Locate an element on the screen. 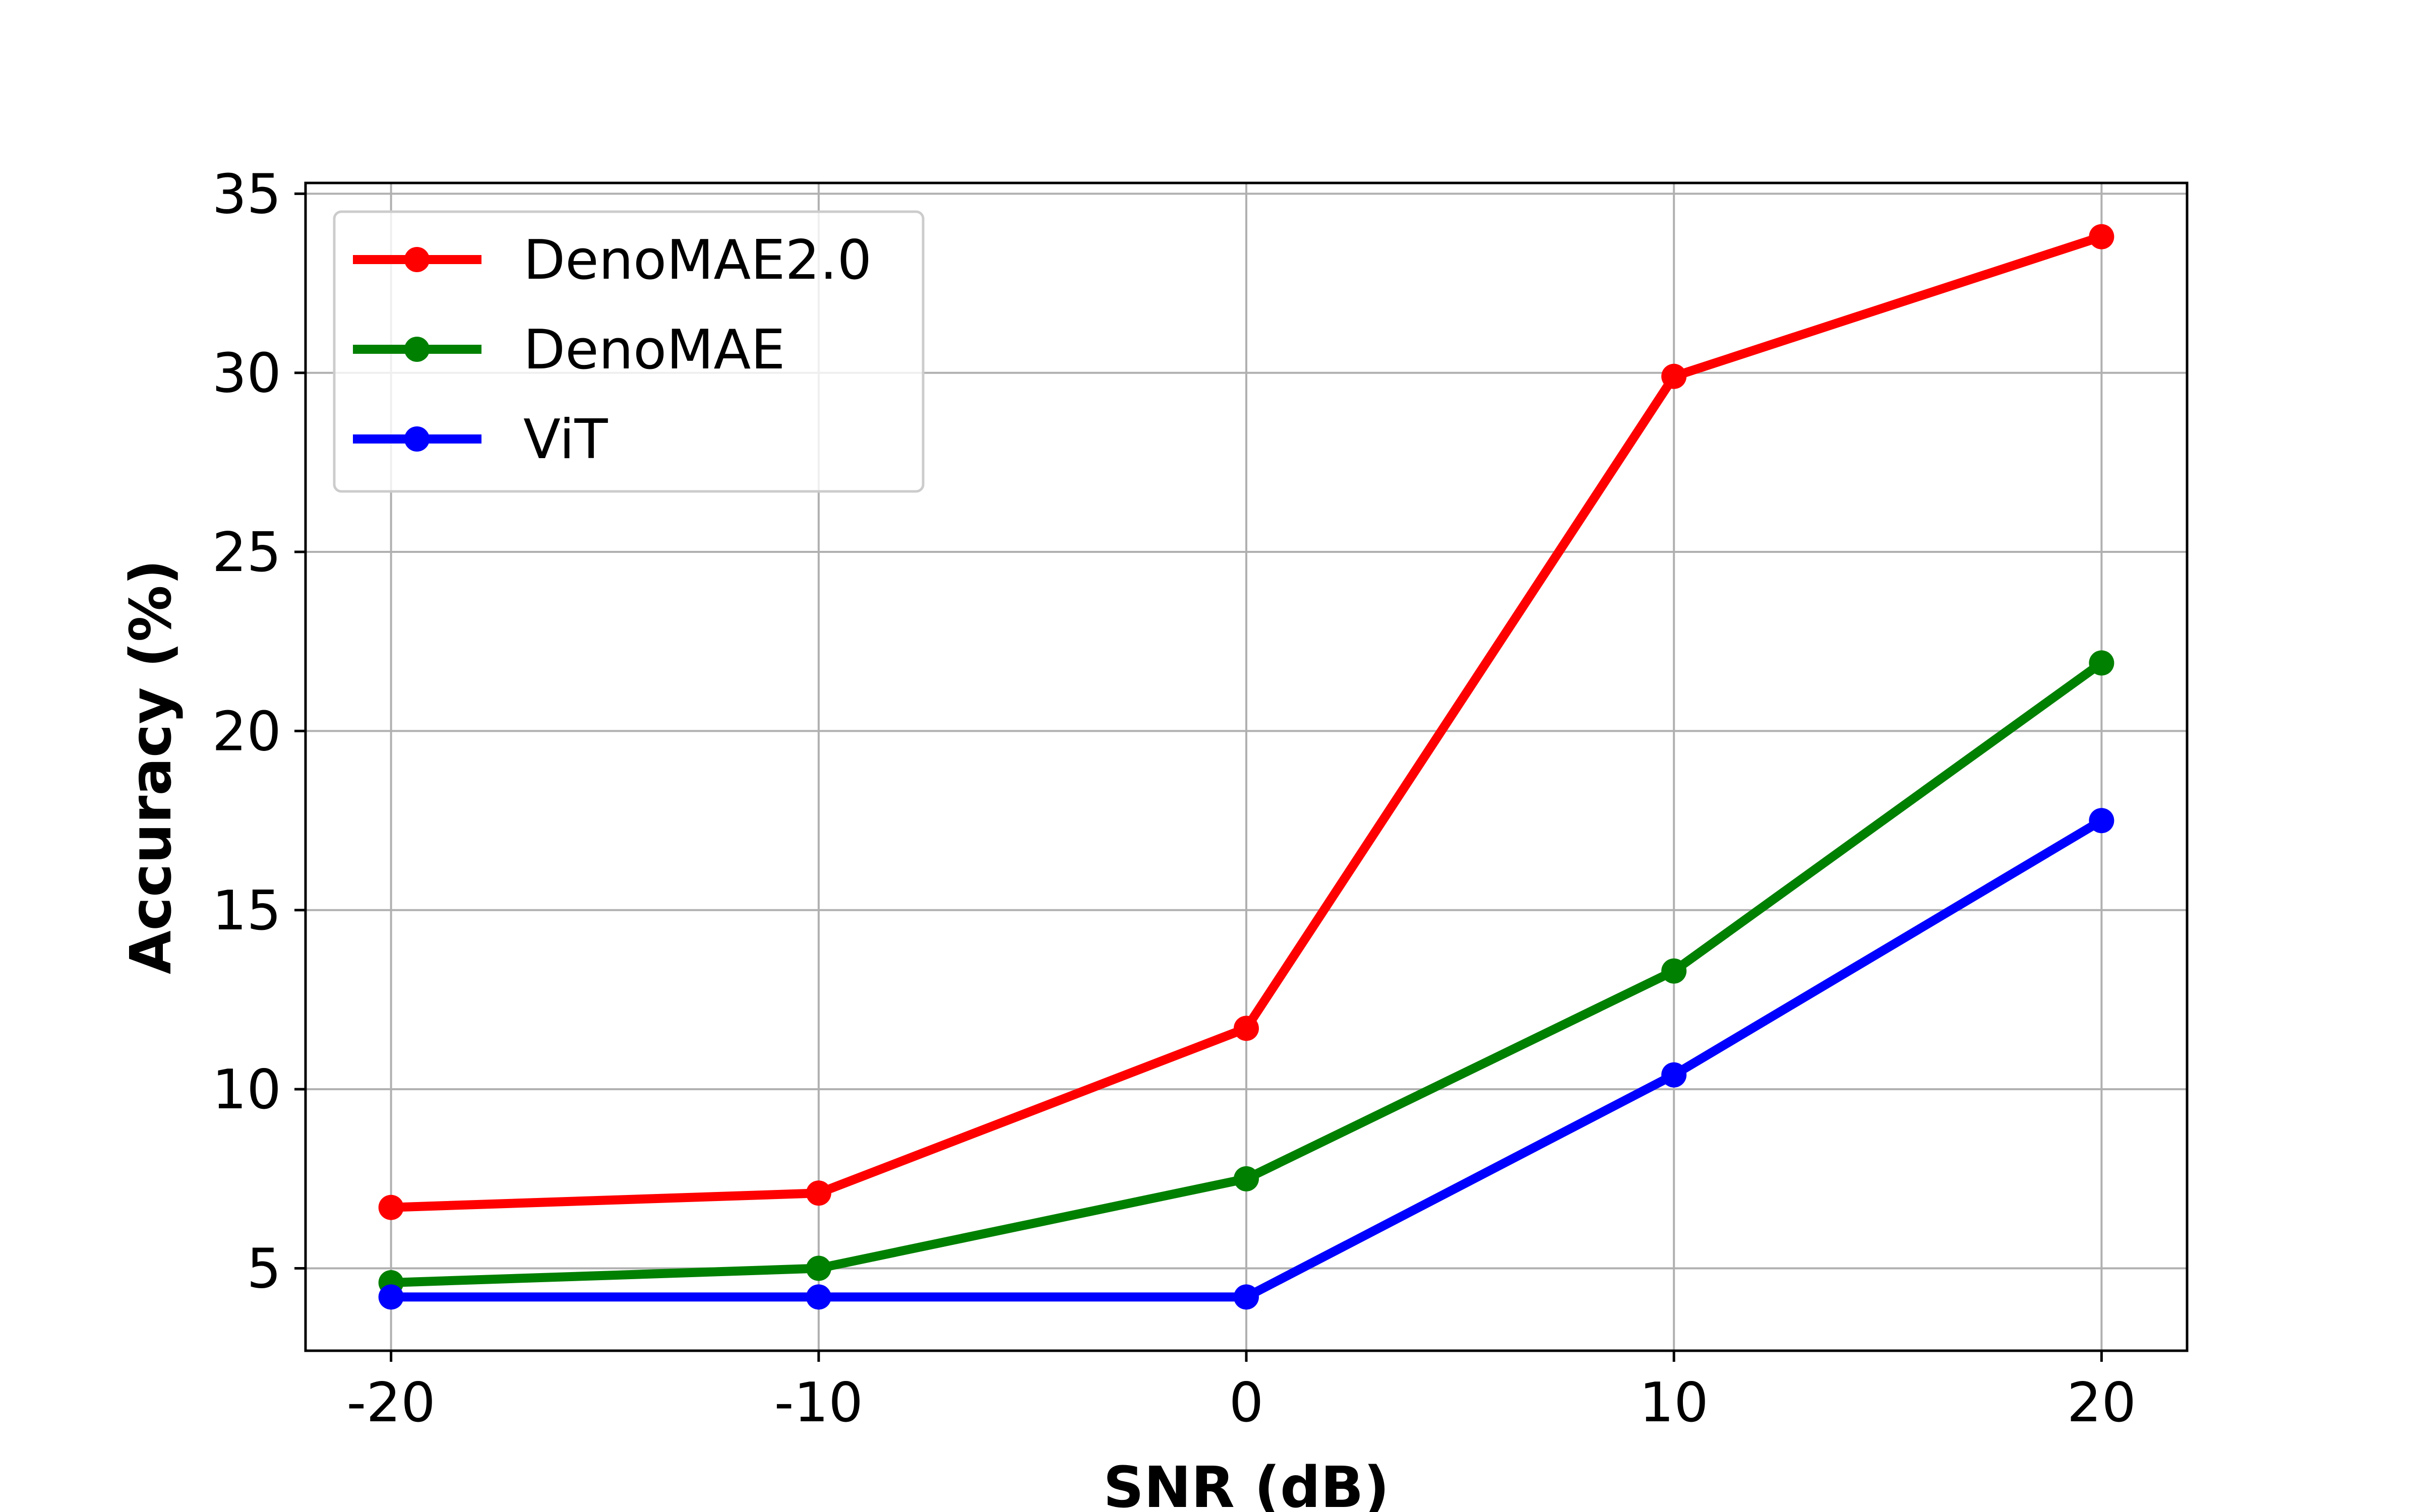 The image size is (2420, 1512). x-tick-label: -10 is located at coordinates (818, 1402).